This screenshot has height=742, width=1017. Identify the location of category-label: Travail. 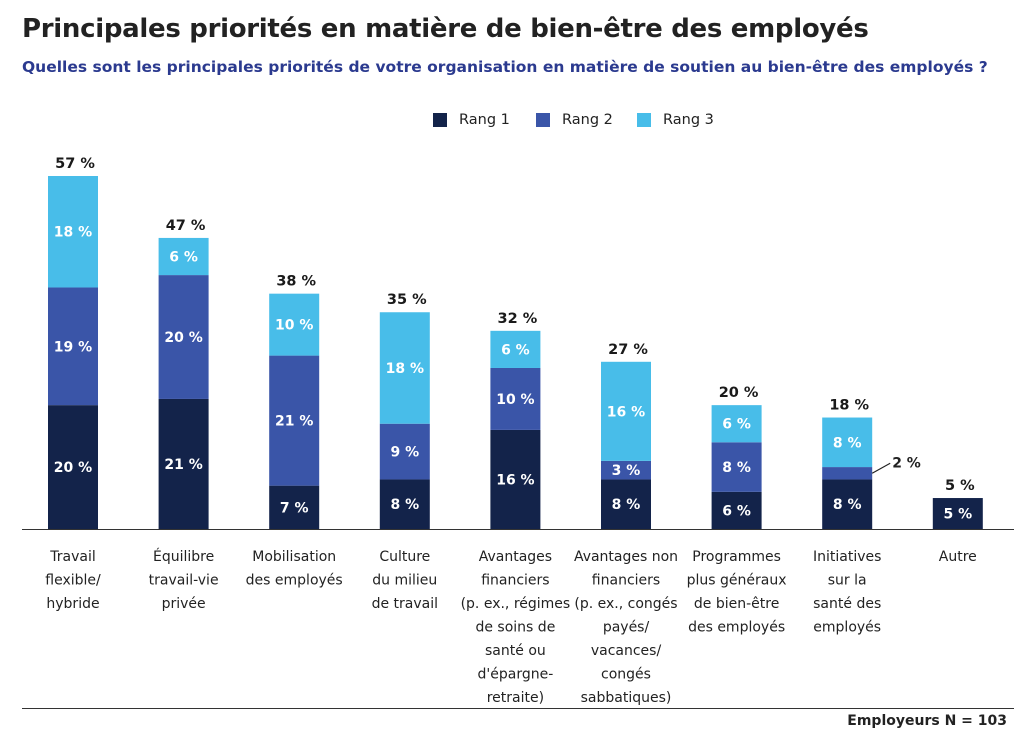
(72, 557).